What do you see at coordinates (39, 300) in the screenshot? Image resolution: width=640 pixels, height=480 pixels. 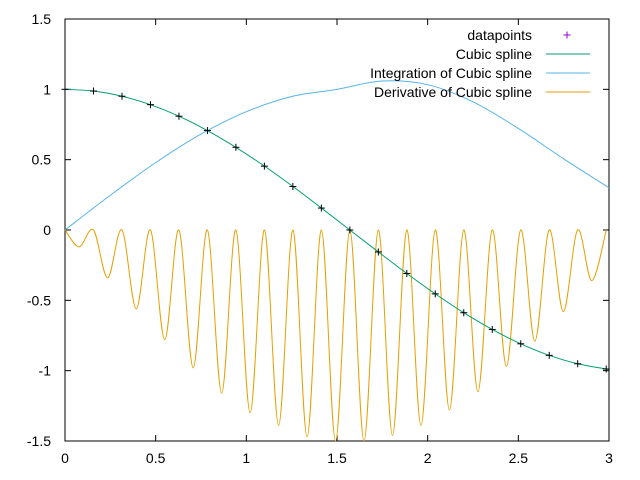 I see `y-tick-label: -0.5` at bounding box center [39, 300].